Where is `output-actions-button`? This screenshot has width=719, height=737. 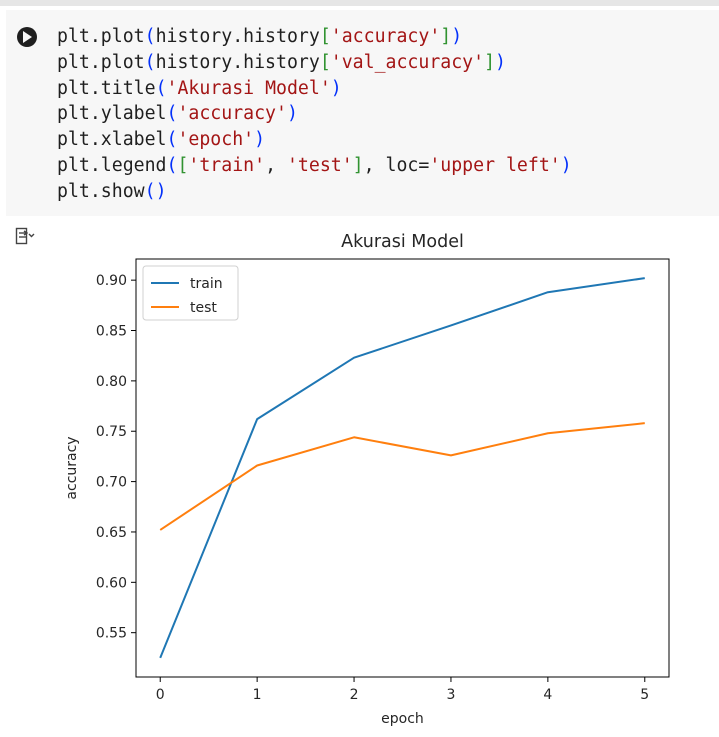
output-actions-button is located at coordinates (25, 236).